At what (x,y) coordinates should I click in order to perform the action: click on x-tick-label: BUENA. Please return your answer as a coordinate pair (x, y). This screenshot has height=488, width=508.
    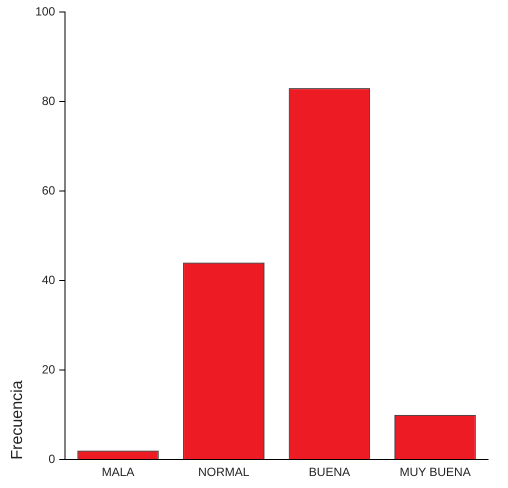
    Looking at the image, I should click on (329, 472).